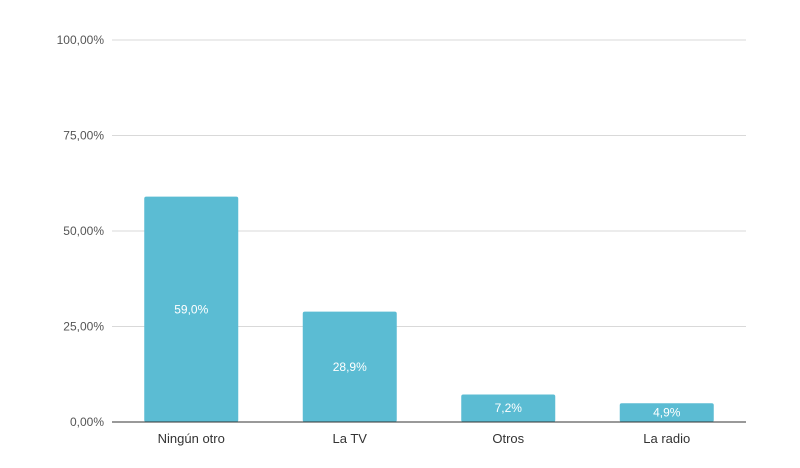 This screenshot has width=800, height=468. Describe the element at coordinates (191, 438) in the screenshot. I see `category-label: Ningún otro` at that location.